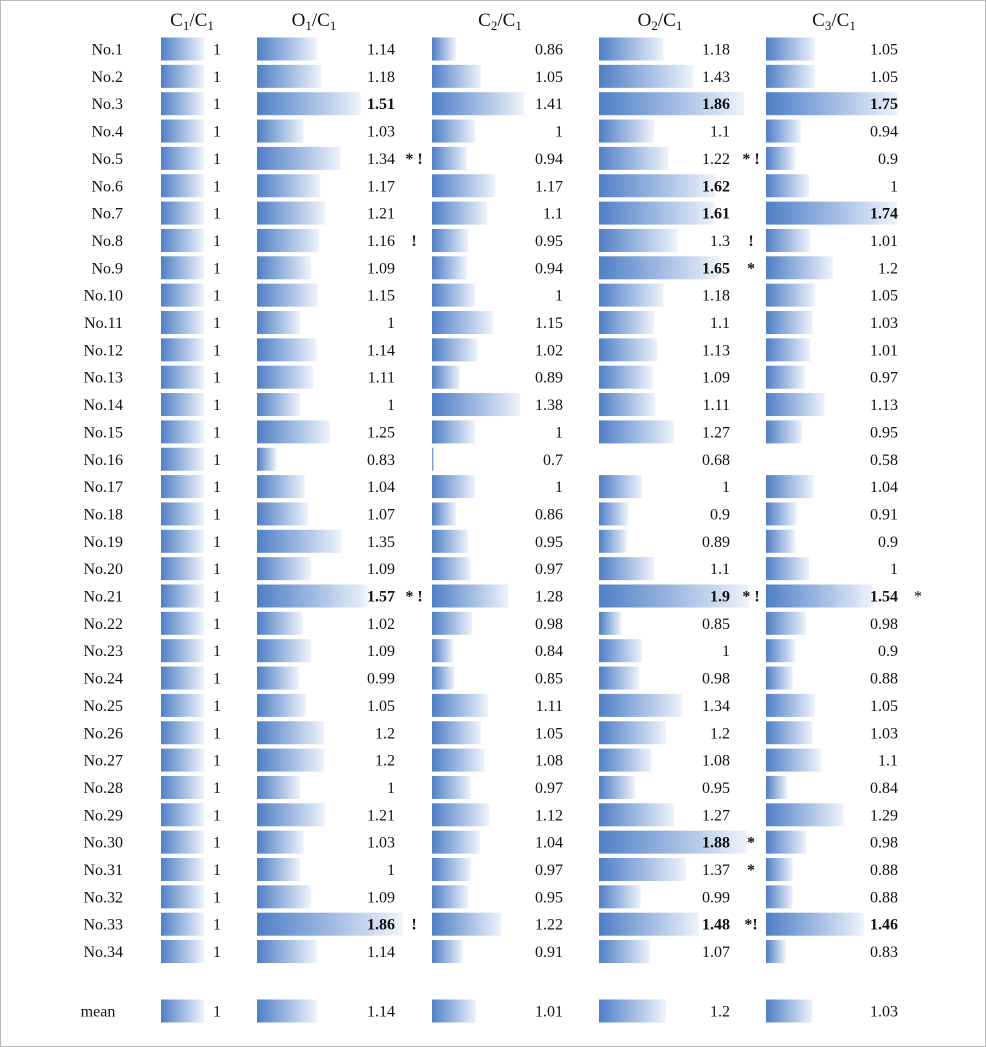 The width and height of the screenshot is (986, 1047). I want to click on table-row: No.11 1 1 1.15 1.1 1.03, so click(491, 322).